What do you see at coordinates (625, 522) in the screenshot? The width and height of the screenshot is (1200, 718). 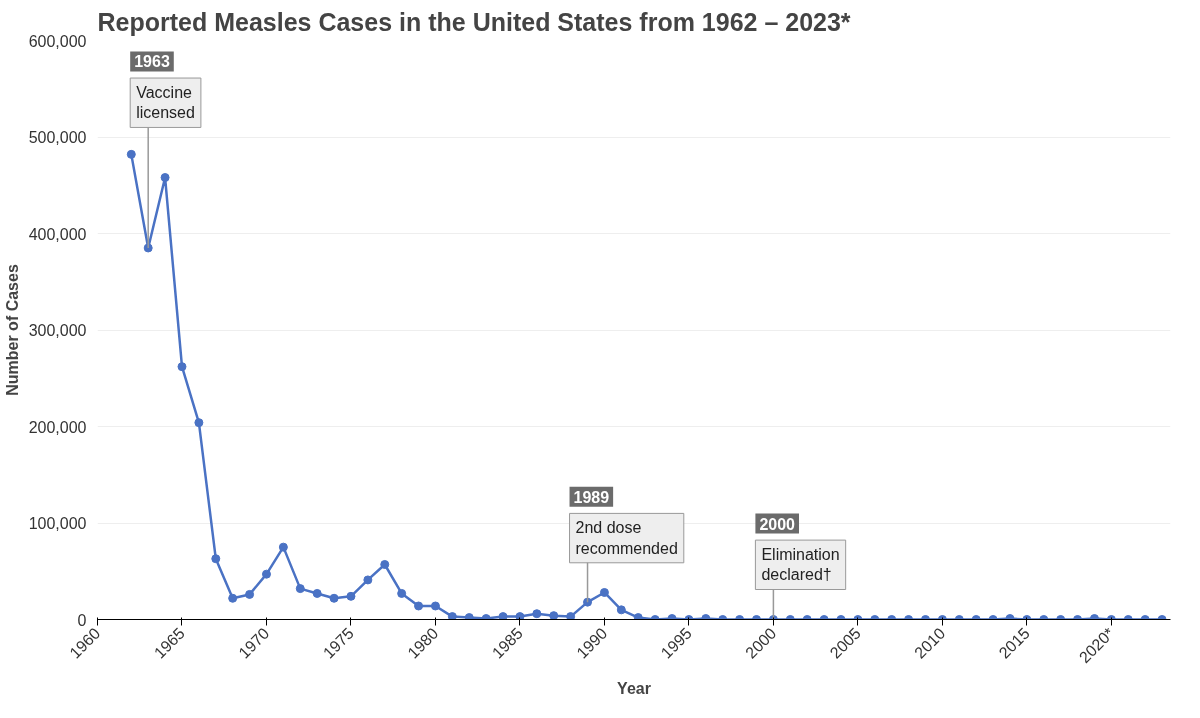 I see `annotation: 1989 2nd dose recommended` at bounding box center [625, 522].